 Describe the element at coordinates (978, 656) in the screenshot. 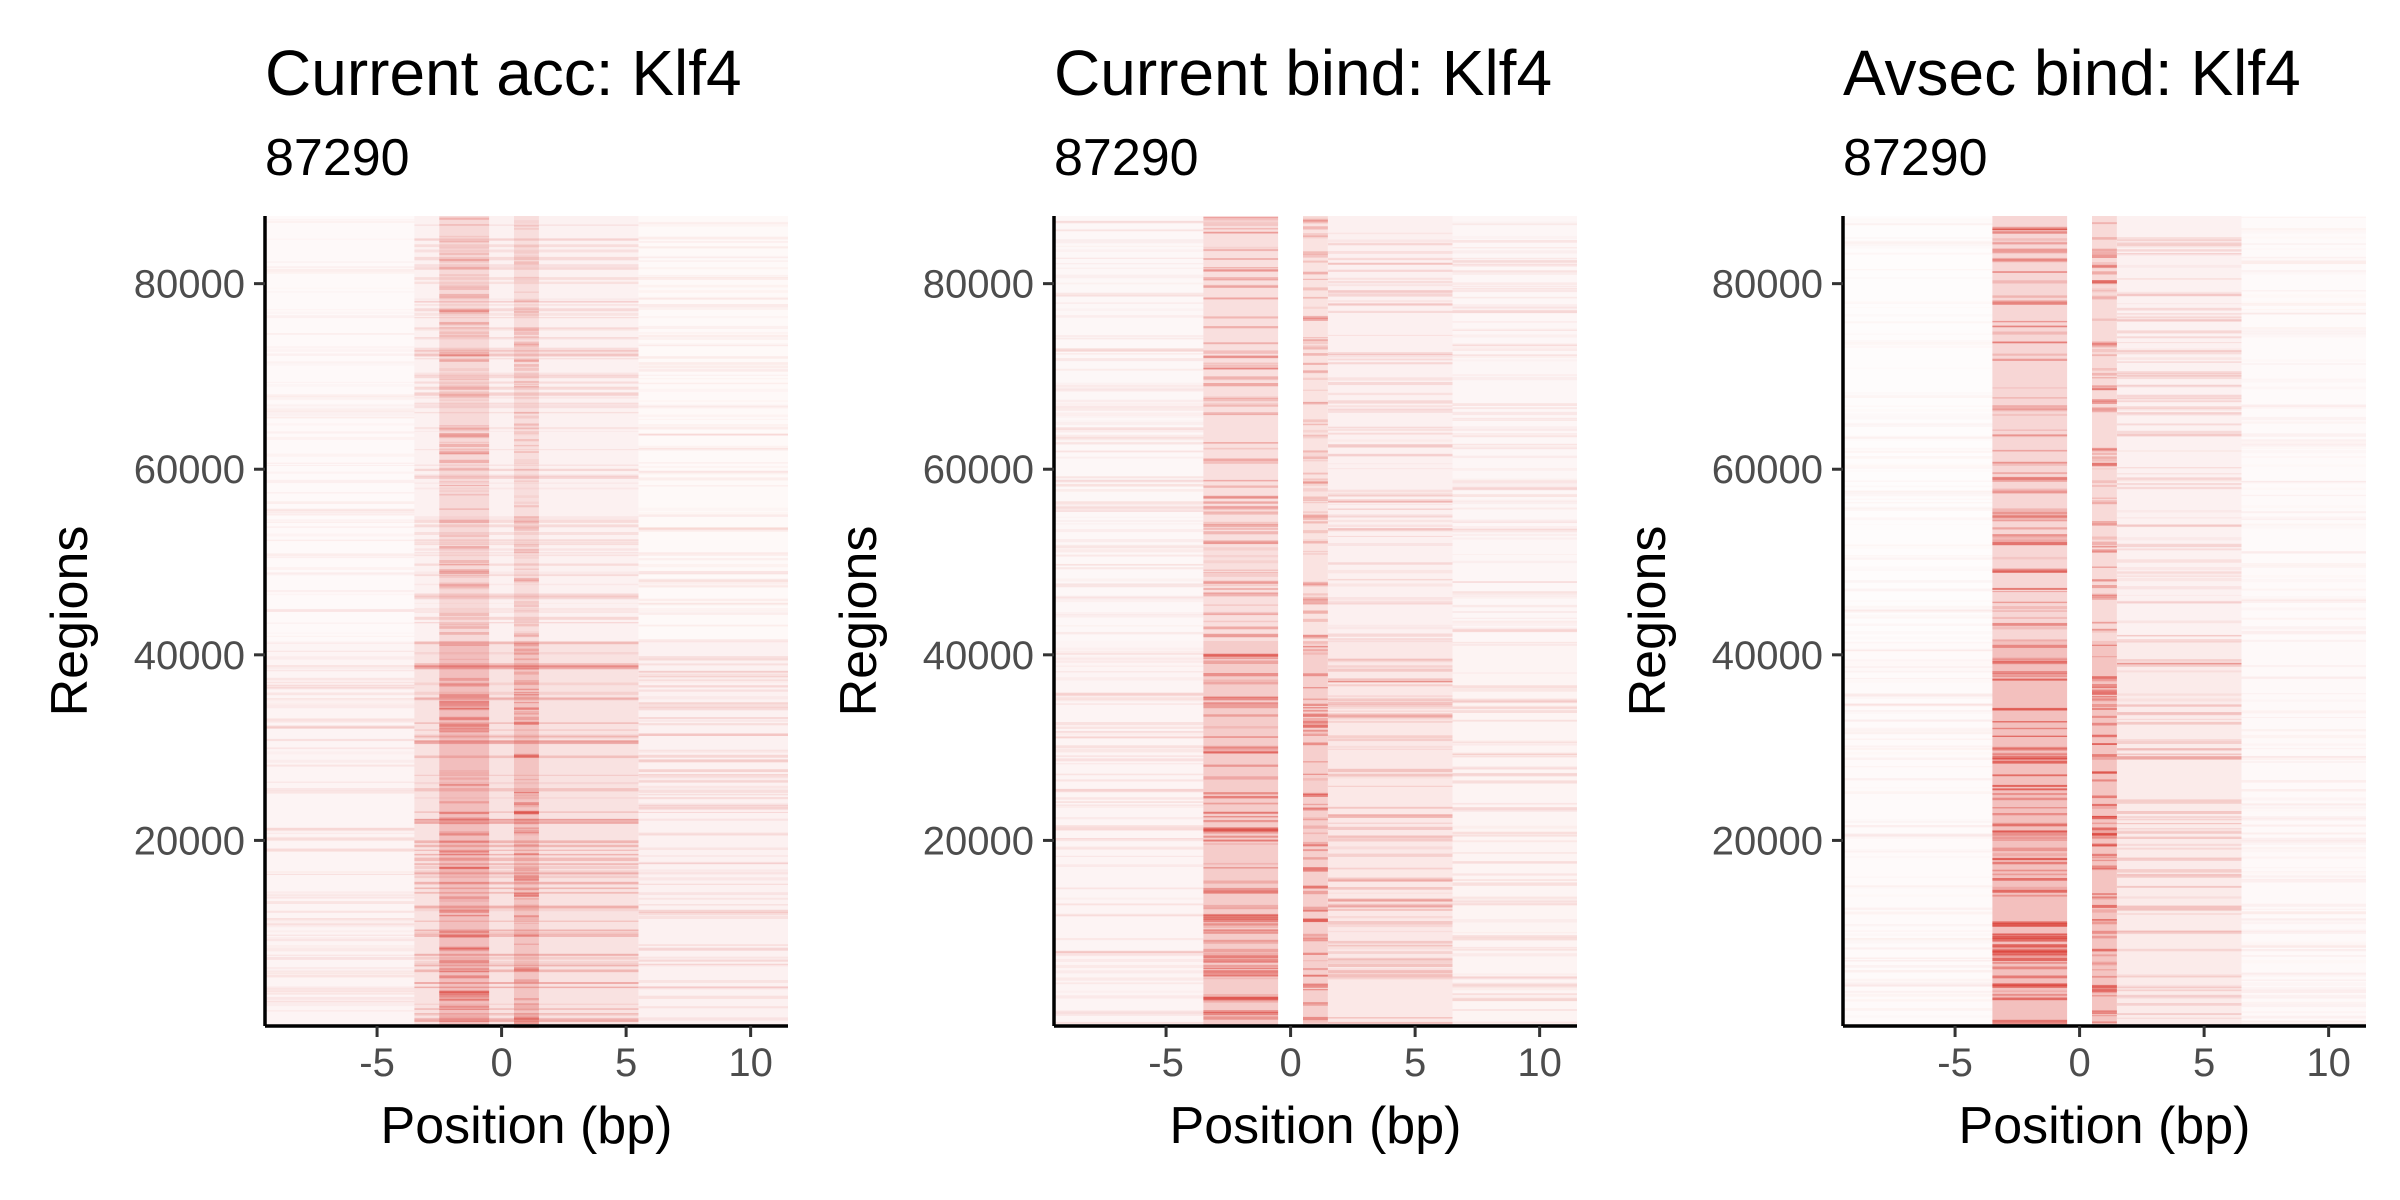

I see `y-tick-label: 40000` at that location.